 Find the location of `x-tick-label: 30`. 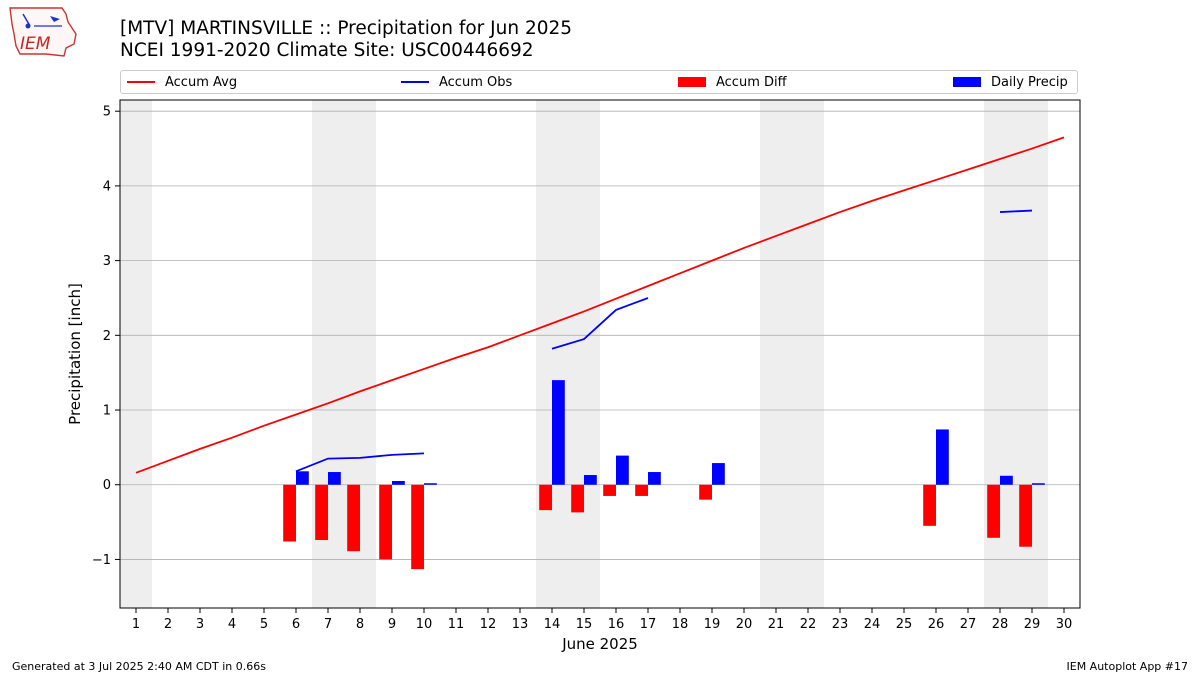

x-tick-label: 30 is located at coordinates (1064, 624).